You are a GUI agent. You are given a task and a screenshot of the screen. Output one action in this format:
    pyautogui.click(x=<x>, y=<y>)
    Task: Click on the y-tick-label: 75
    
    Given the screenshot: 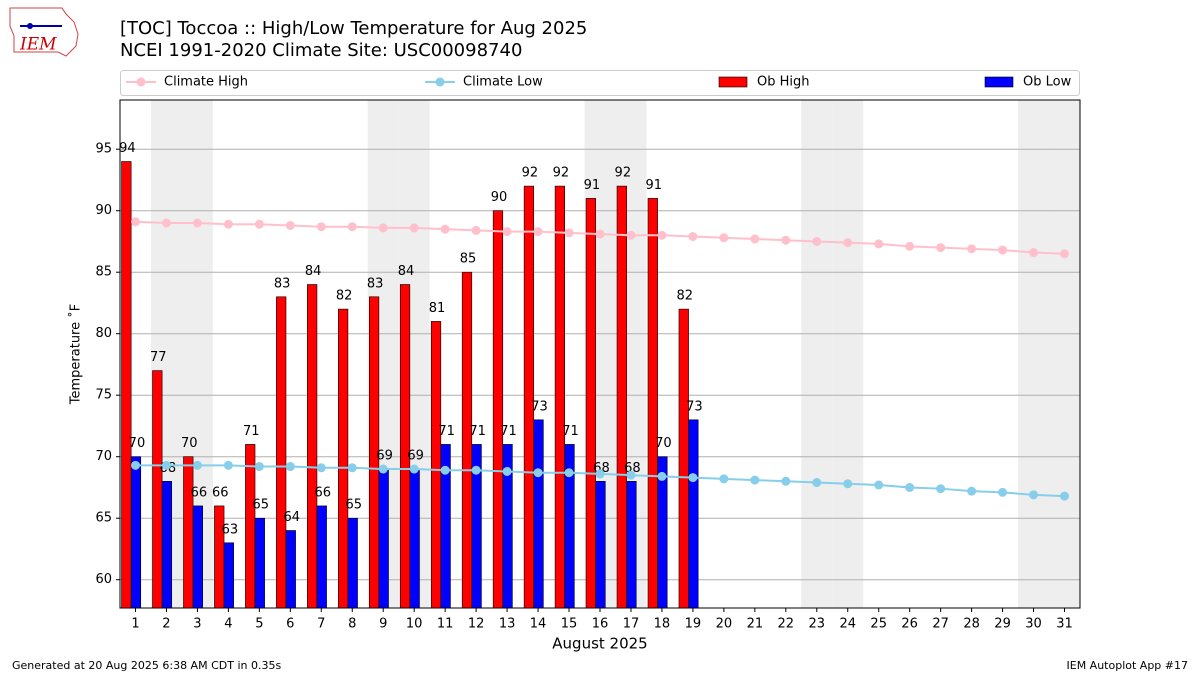 What is the action you would take?
    pyautogui.click(x=103, y=395)
    